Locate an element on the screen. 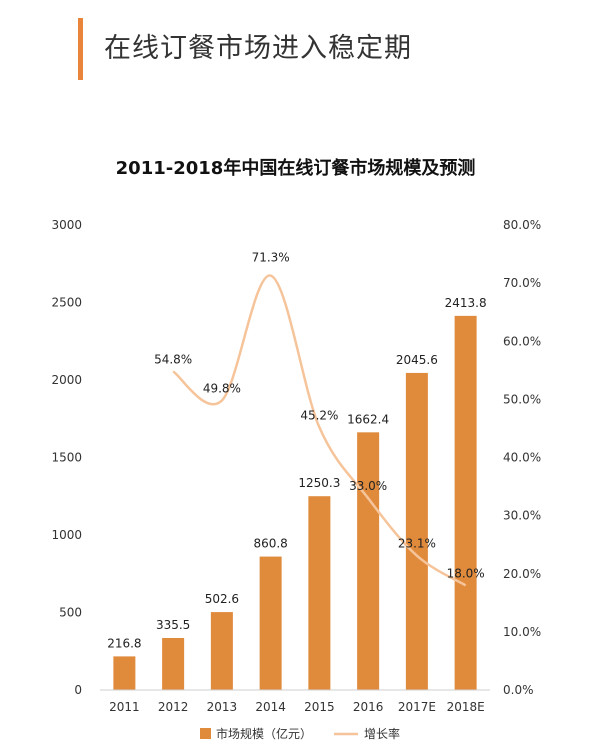 This screenshot has height=747, width=591. left-tick-label: 2500 is located at coordinates (66, 303).